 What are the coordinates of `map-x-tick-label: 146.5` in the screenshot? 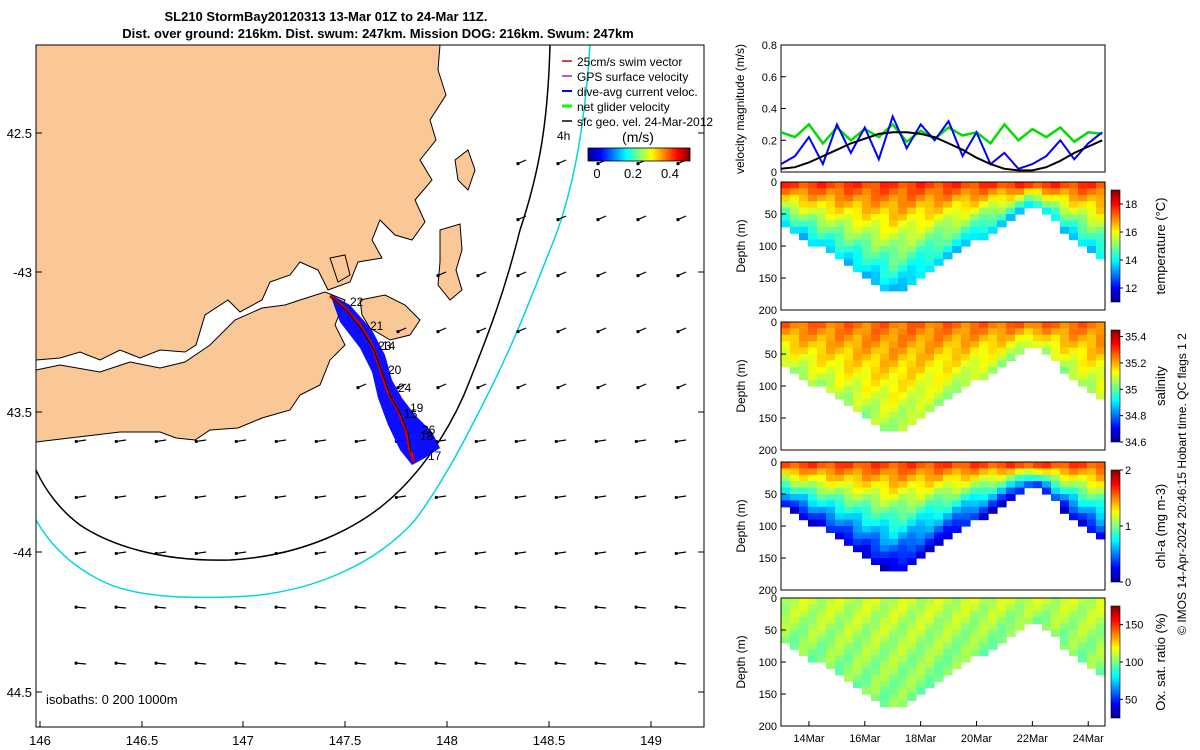 It's located at (142, 740).